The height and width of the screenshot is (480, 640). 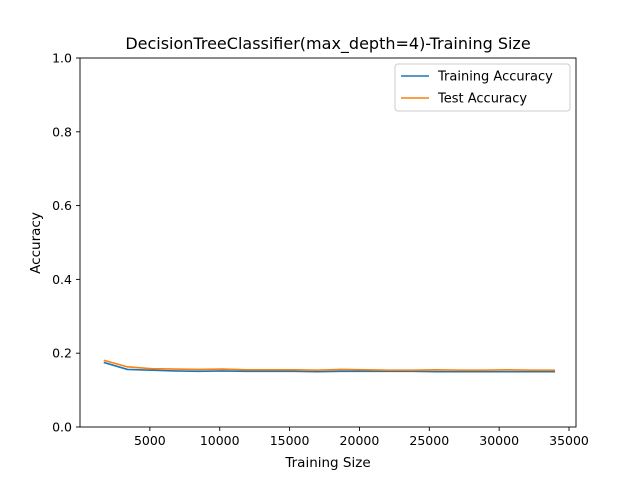 What do you see at coordinates (62, 205) in the screenshot?
I see `y-tick-label: 0.6` at bounding box center [62, 205].